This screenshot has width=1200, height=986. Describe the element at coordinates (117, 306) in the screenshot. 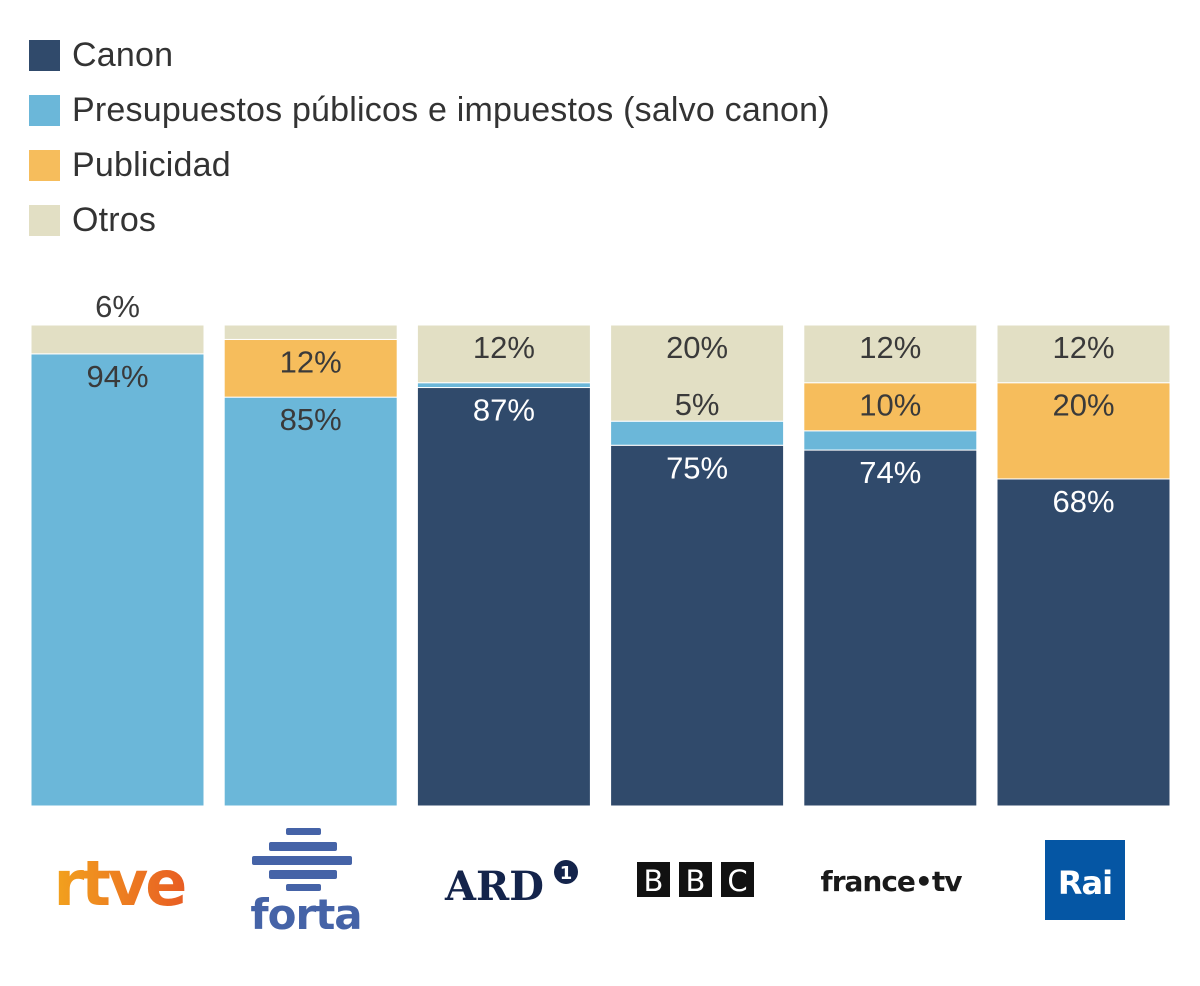

I see `data-label: 6%` at that location.